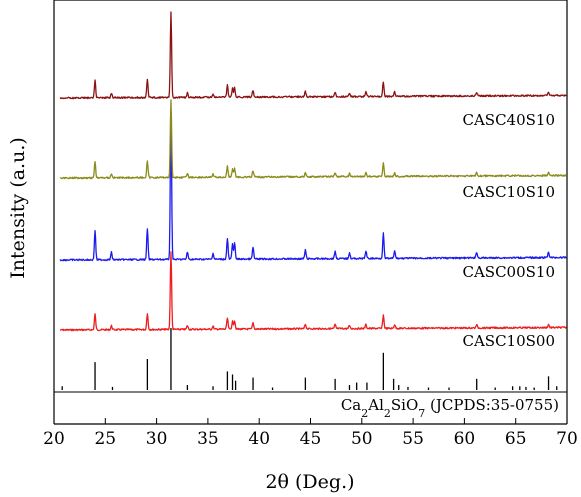 The image size is (581, 497). What do you see at coordinates (18, 208) in the screenshot?
I see `y-axis-title: Intensity (a.u.)` at bounding box center [18, 208].